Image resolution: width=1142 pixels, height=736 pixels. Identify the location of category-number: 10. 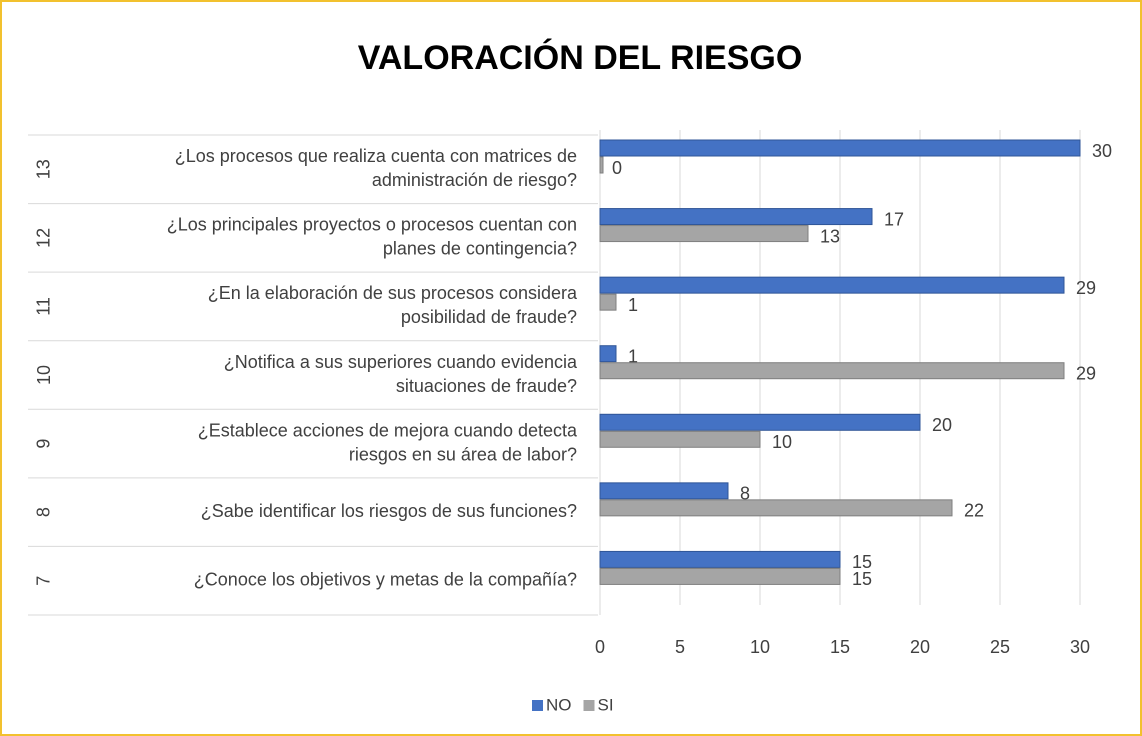
(44, 375).